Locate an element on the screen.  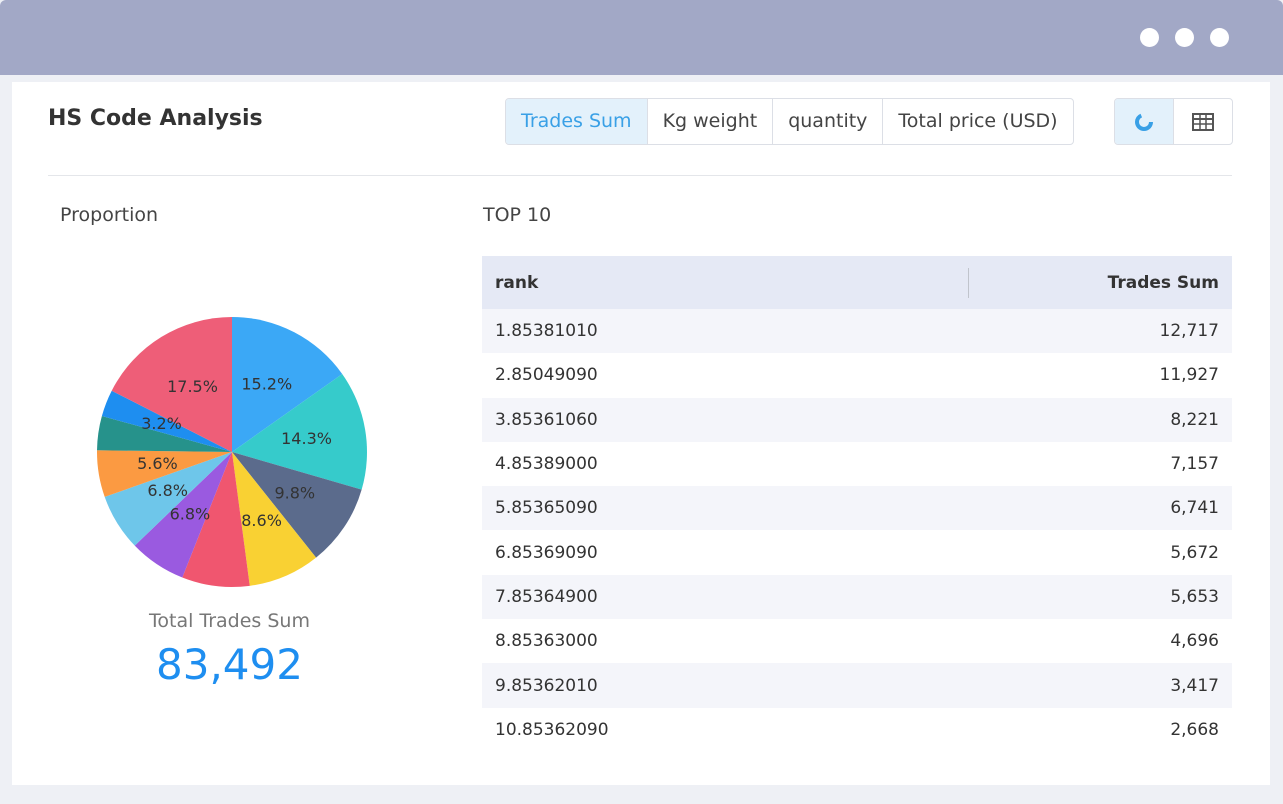
table-cell: 7,157 is located at coordinates (1194, 464).